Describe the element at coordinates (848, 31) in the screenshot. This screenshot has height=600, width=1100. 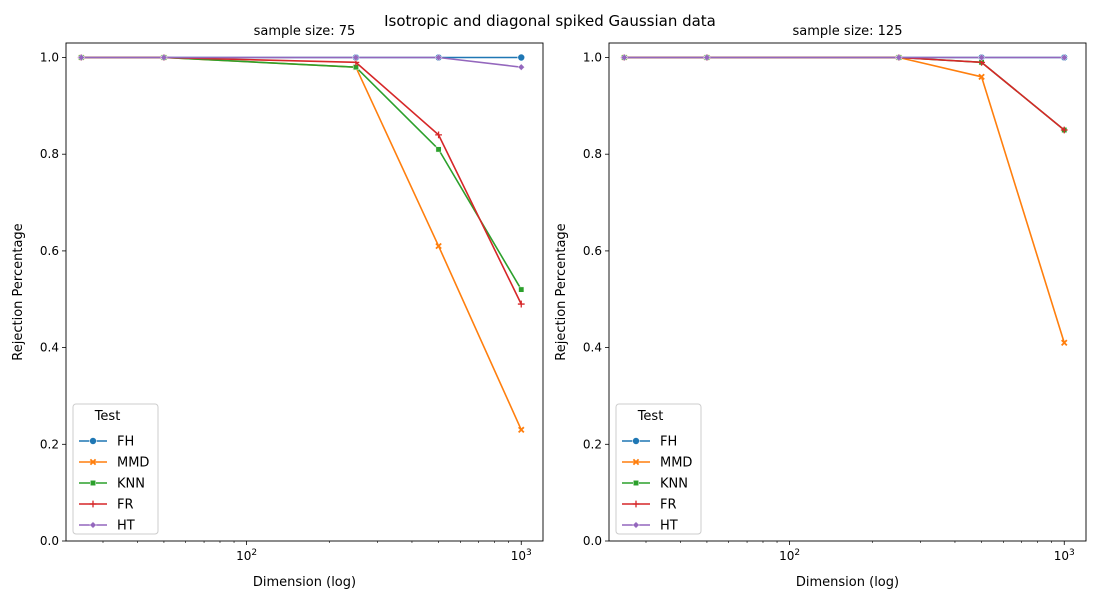
I see `panel-title: sample size: 125` at that location.